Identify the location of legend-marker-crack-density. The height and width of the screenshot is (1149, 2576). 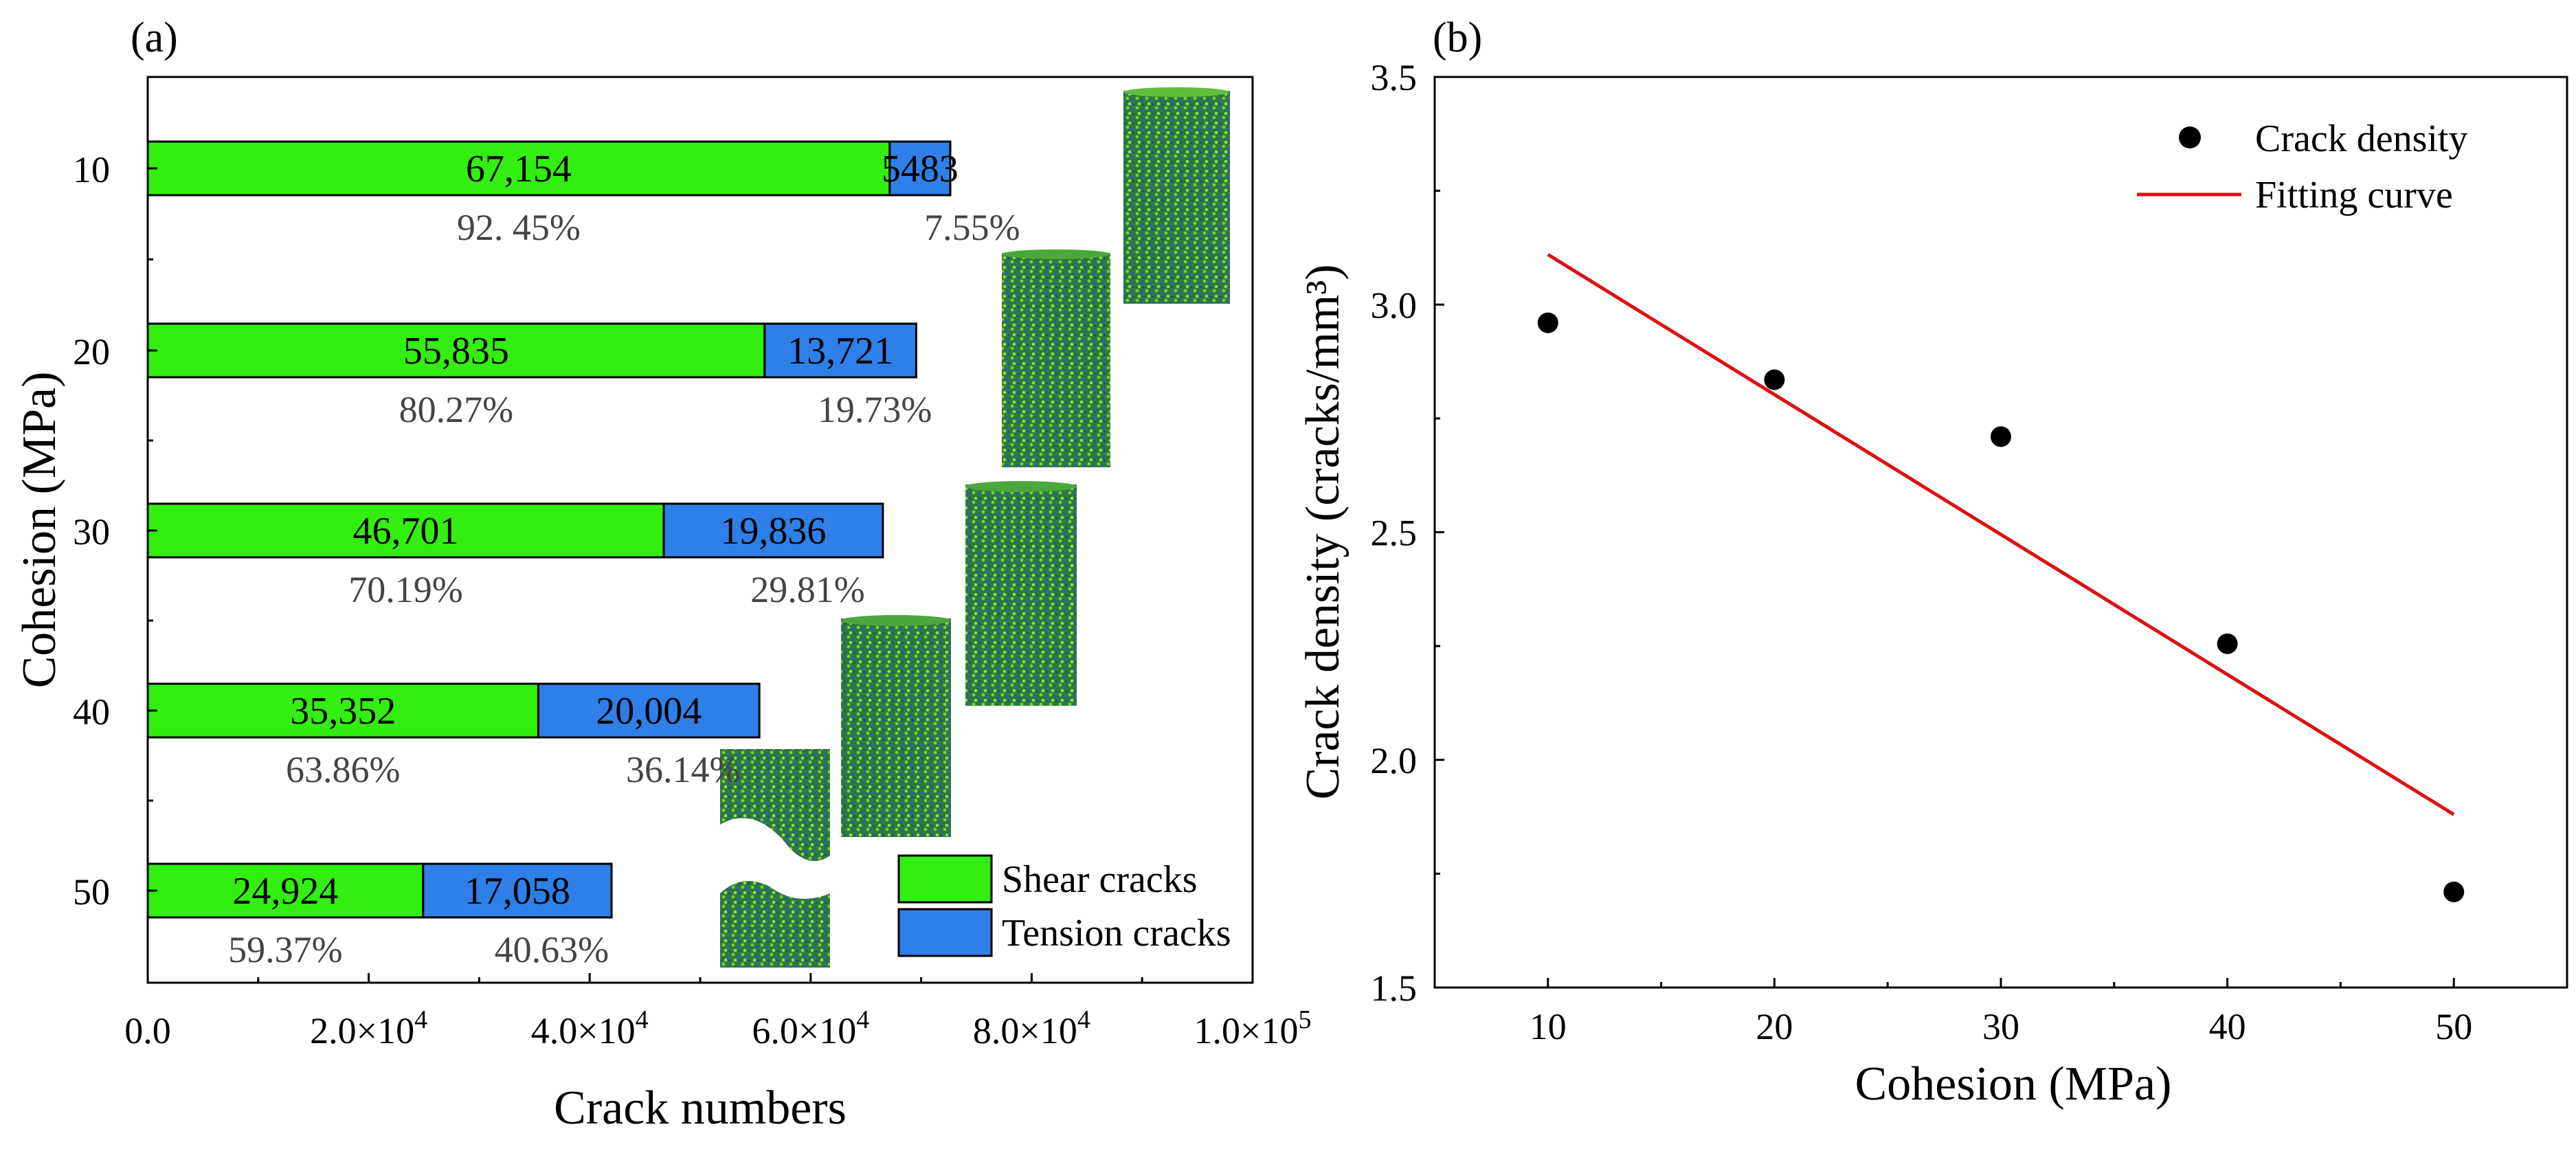
(2190, 137).